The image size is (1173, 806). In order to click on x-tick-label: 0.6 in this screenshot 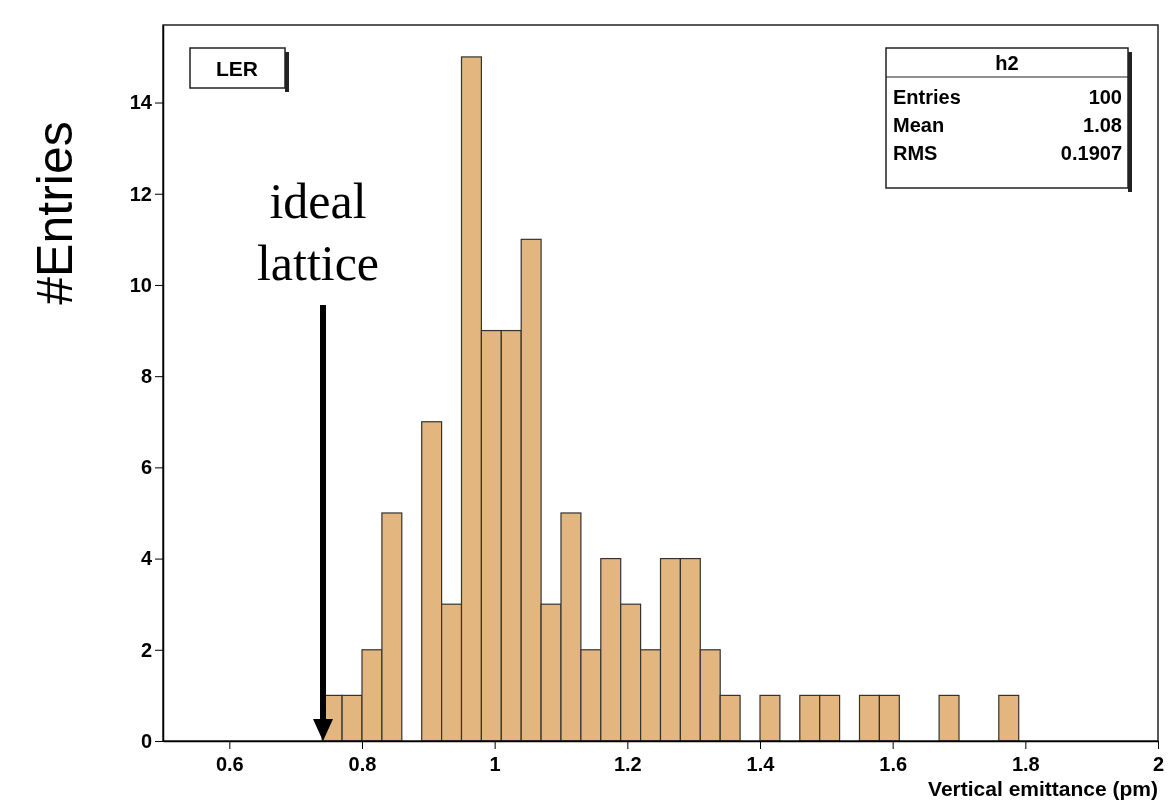, I will do `click(229, 764)`.